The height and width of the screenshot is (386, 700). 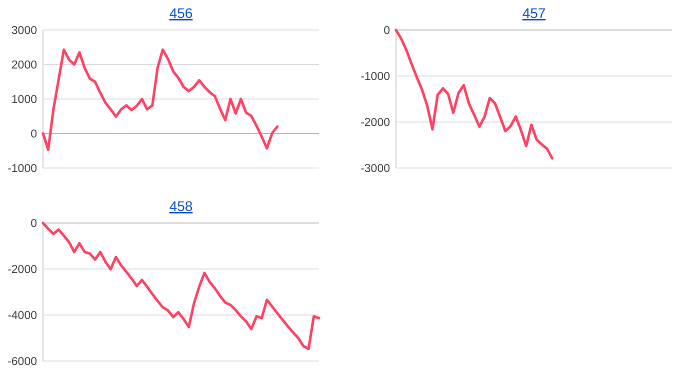 I want to click on chart-title: 458, so click(x=181, y=206).